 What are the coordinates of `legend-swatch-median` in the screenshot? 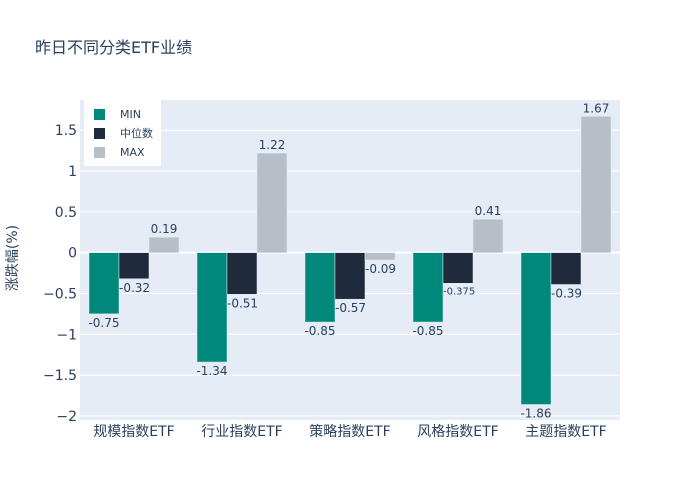 It's located at (99, 133).